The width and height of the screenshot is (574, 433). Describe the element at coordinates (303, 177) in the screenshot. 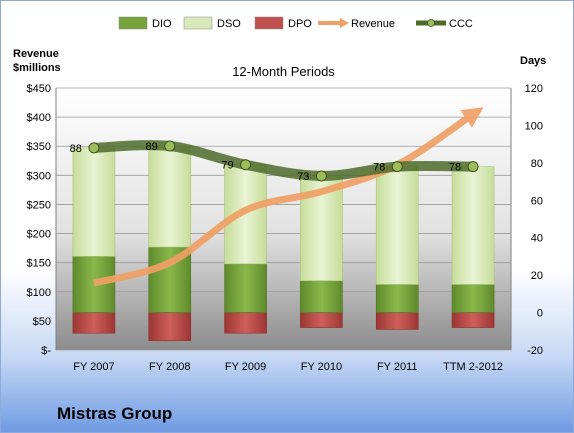

I see `ccc-data-label: 73` at that location.